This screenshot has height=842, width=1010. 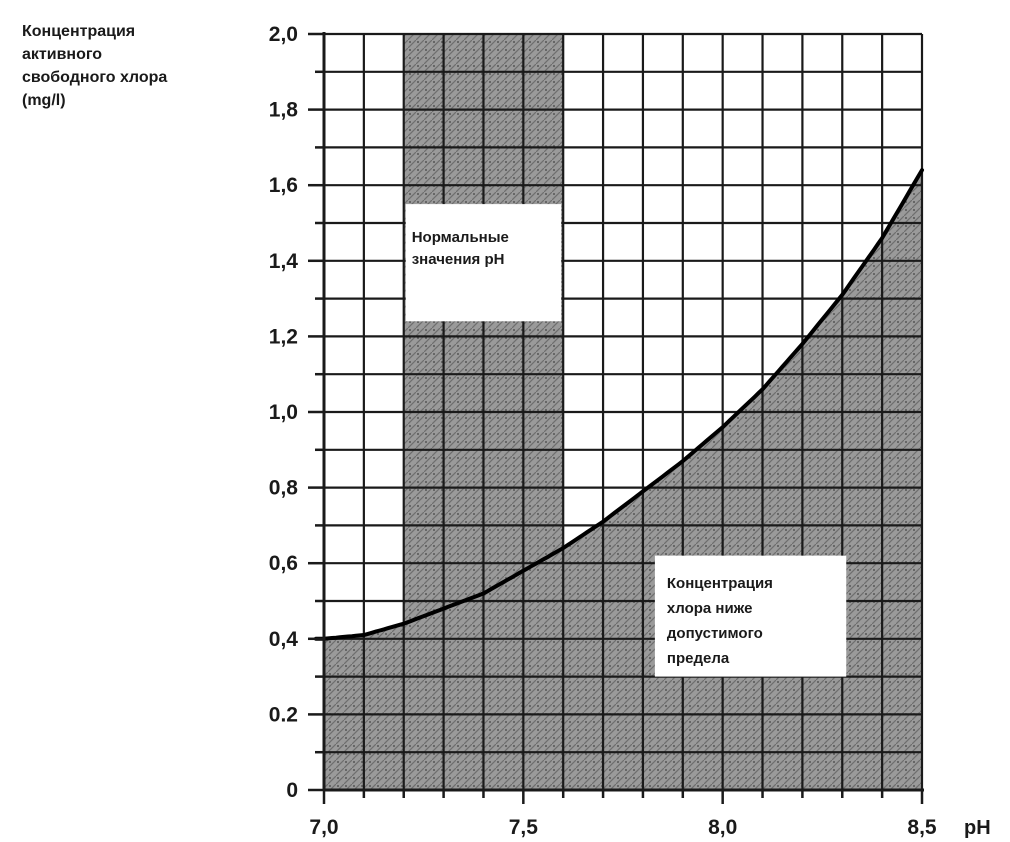 What do you see at coordinates (62, 54) in the screenshot?
I see `y-axis-label-line: активного` at bounding box center [62, 54].